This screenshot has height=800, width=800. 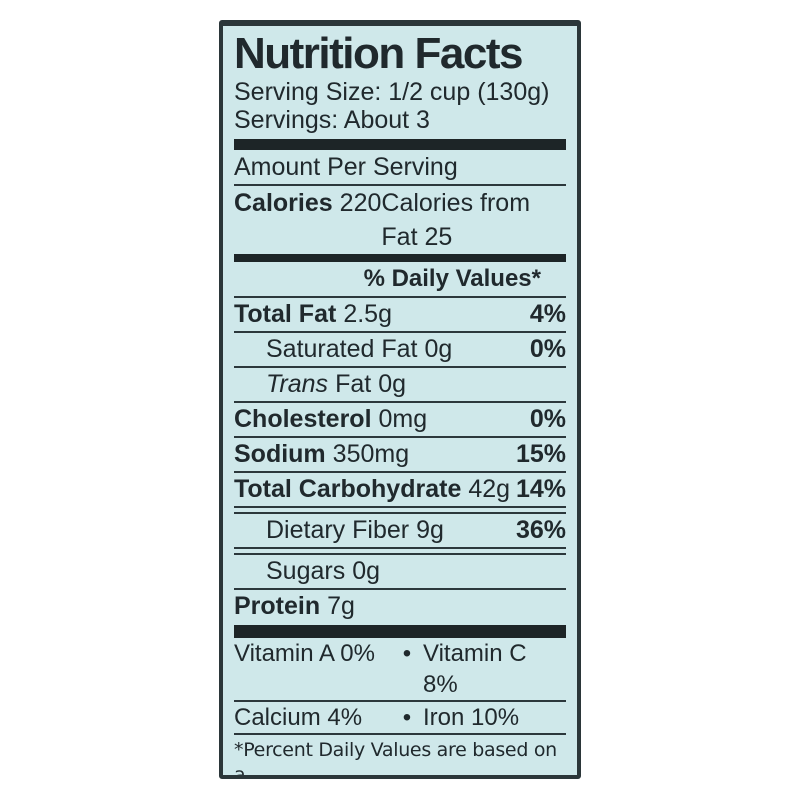 I want to click on nutrient-label-group: Total Fat 2.5g, so click(x=313, y=314).